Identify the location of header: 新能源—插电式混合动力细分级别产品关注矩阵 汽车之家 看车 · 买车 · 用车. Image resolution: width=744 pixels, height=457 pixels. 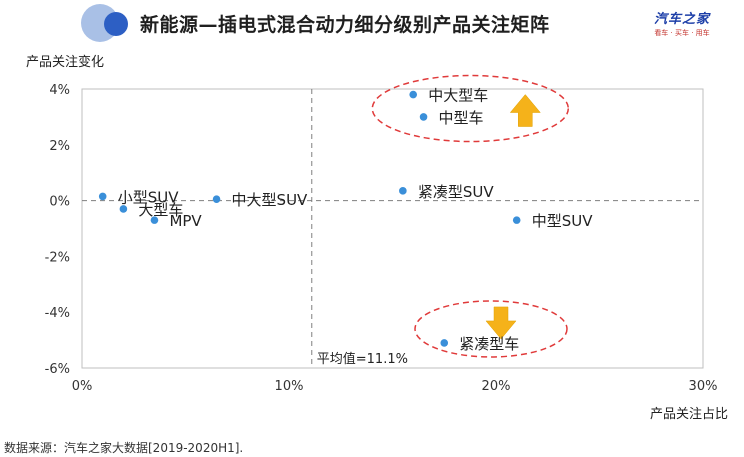
(372, 24).